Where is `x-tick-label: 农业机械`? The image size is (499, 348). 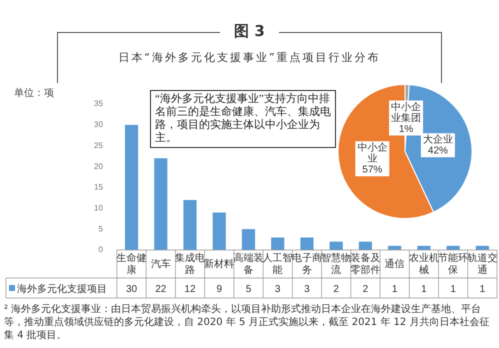
x-tick-label: 农业机械 is located at coordinates (423, 264).